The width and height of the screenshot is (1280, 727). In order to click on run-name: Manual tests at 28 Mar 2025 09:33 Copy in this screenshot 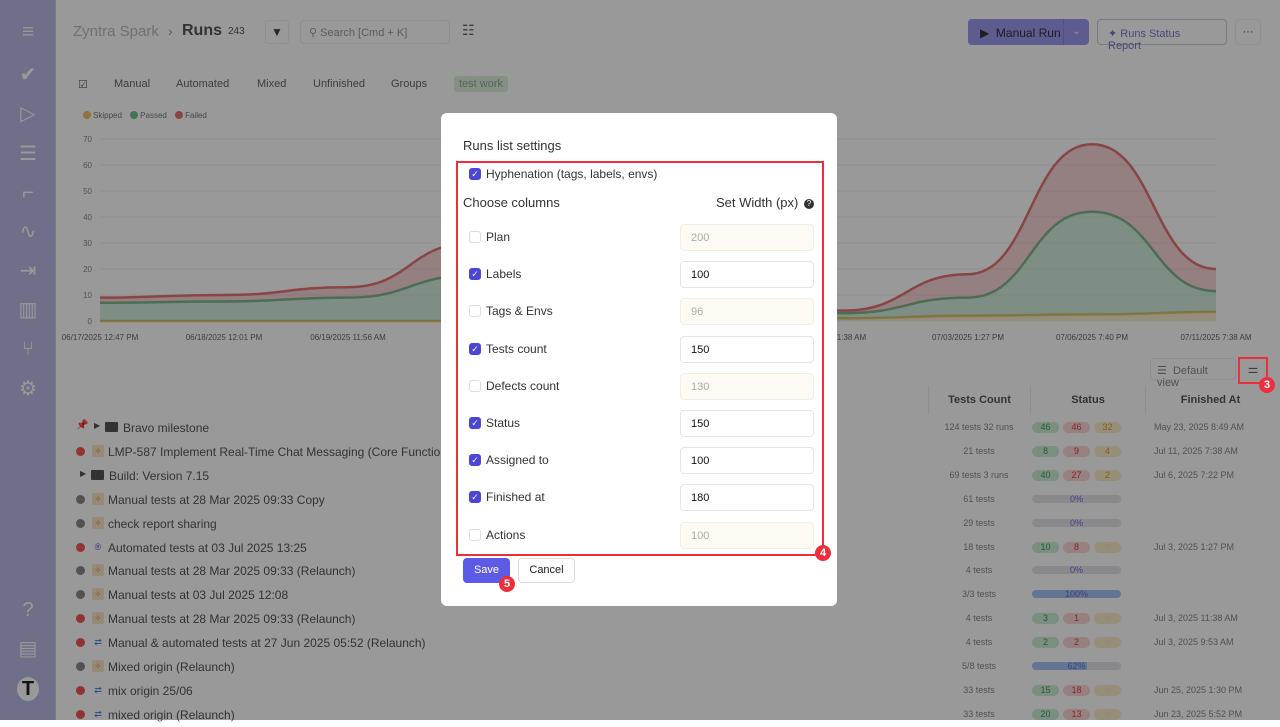, I will do `click(216, 499)`.